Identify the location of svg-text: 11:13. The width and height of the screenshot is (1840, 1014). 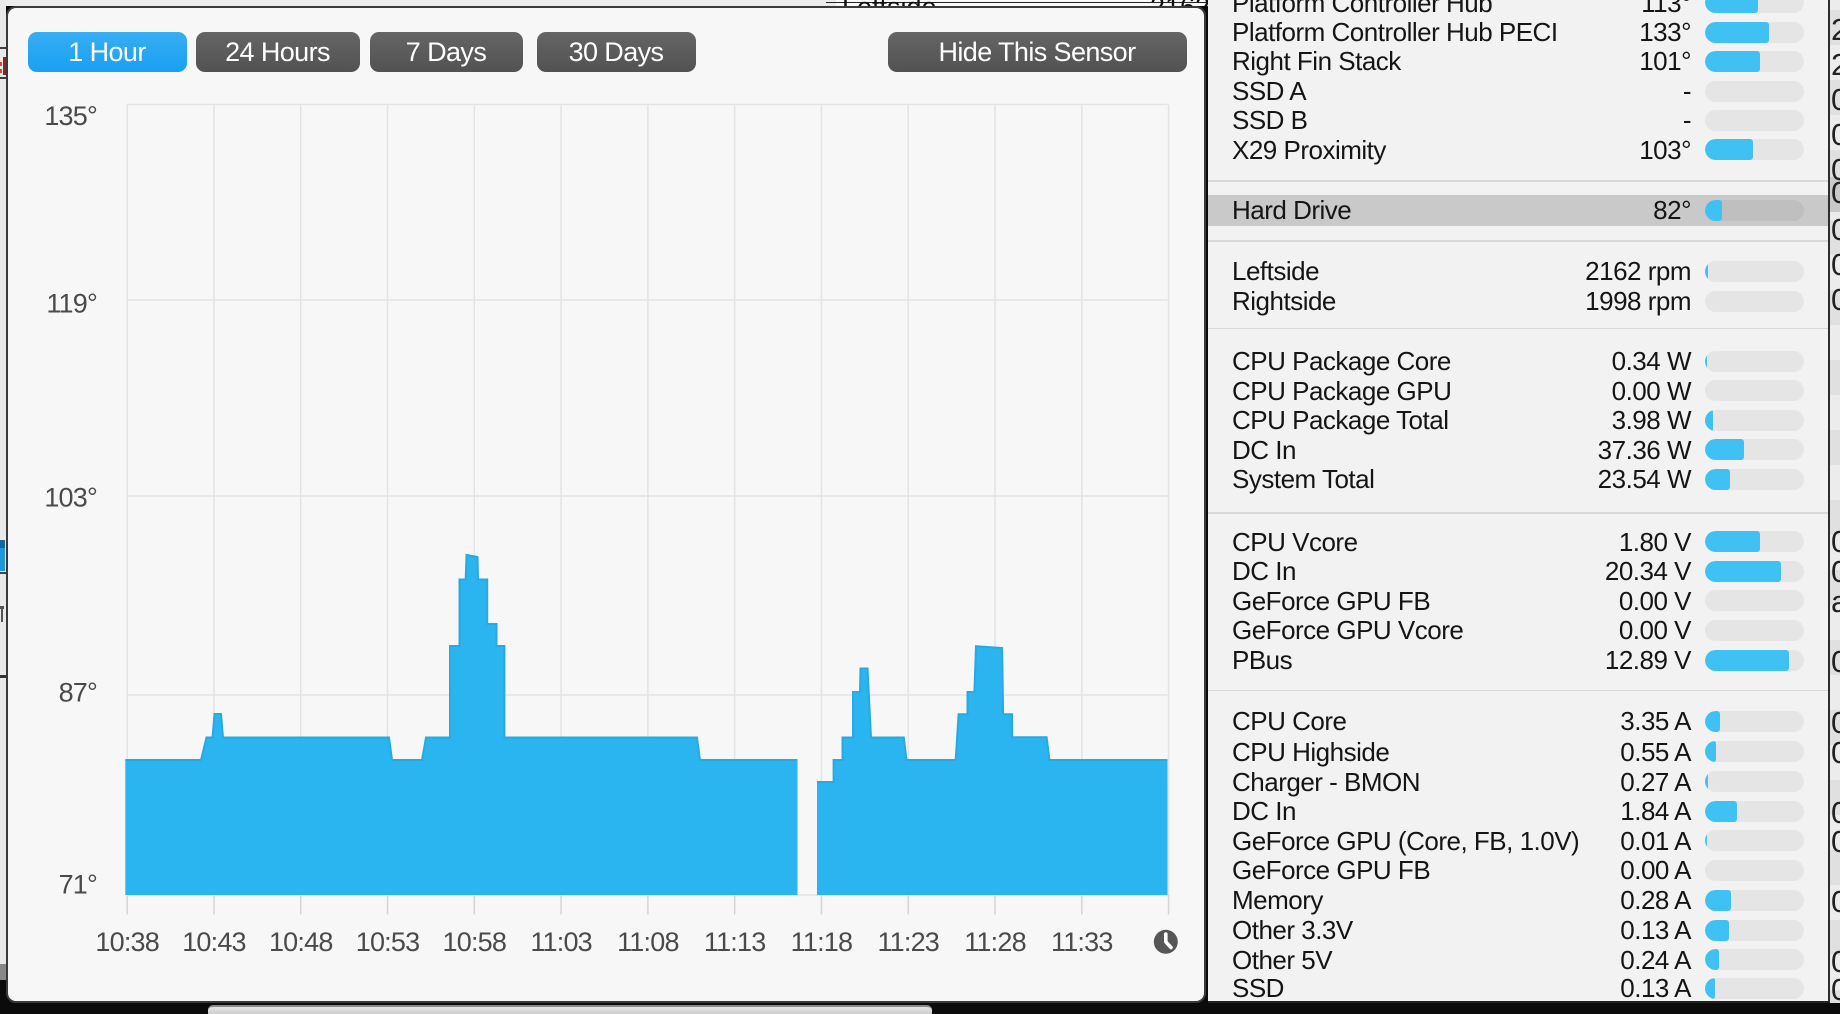
(735, 942).